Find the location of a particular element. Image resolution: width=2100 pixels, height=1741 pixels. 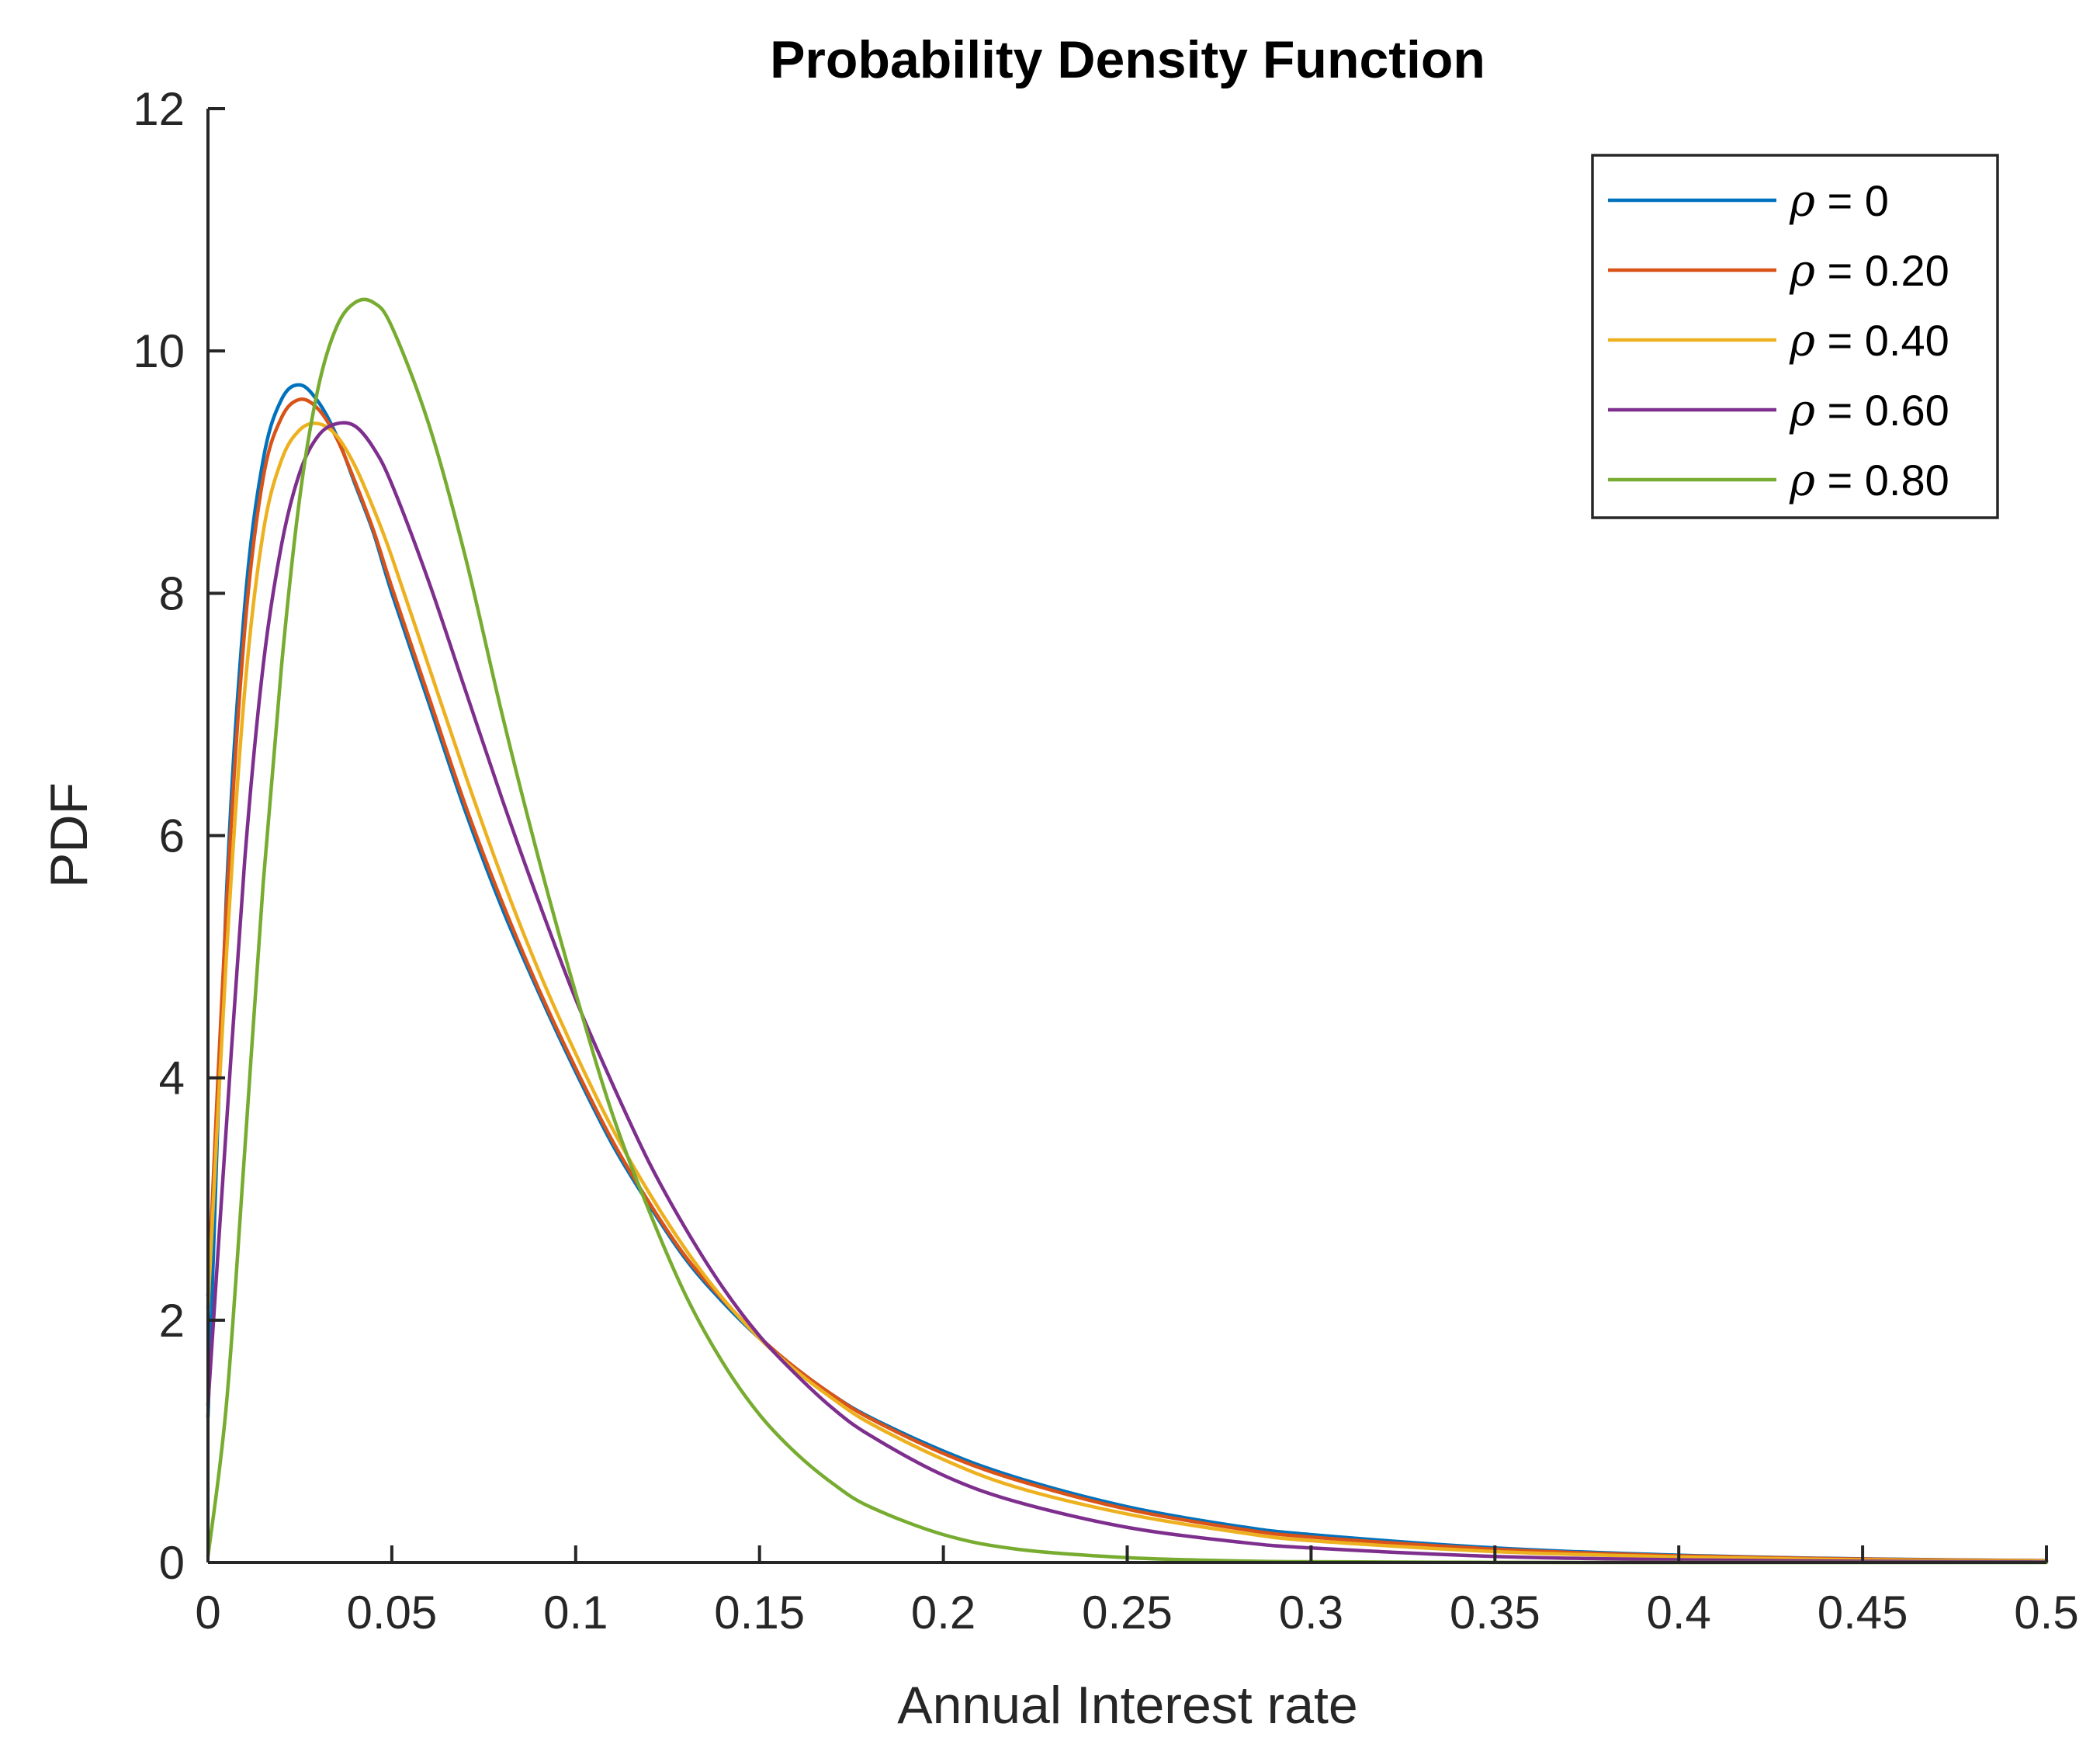

x-tick-label: 0.1 is located at coordinates (575, 1613).